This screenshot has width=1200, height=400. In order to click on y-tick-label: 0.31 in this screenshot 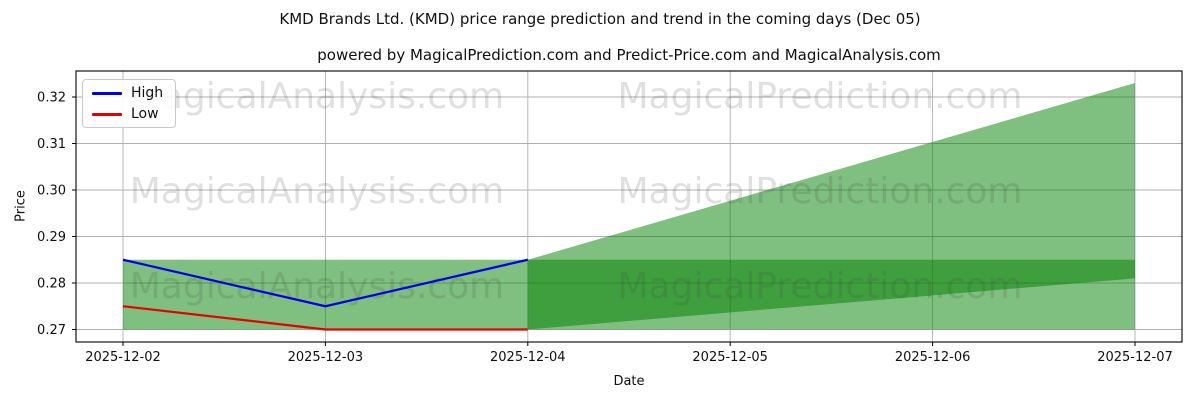, I will do `click(51, 144)`.